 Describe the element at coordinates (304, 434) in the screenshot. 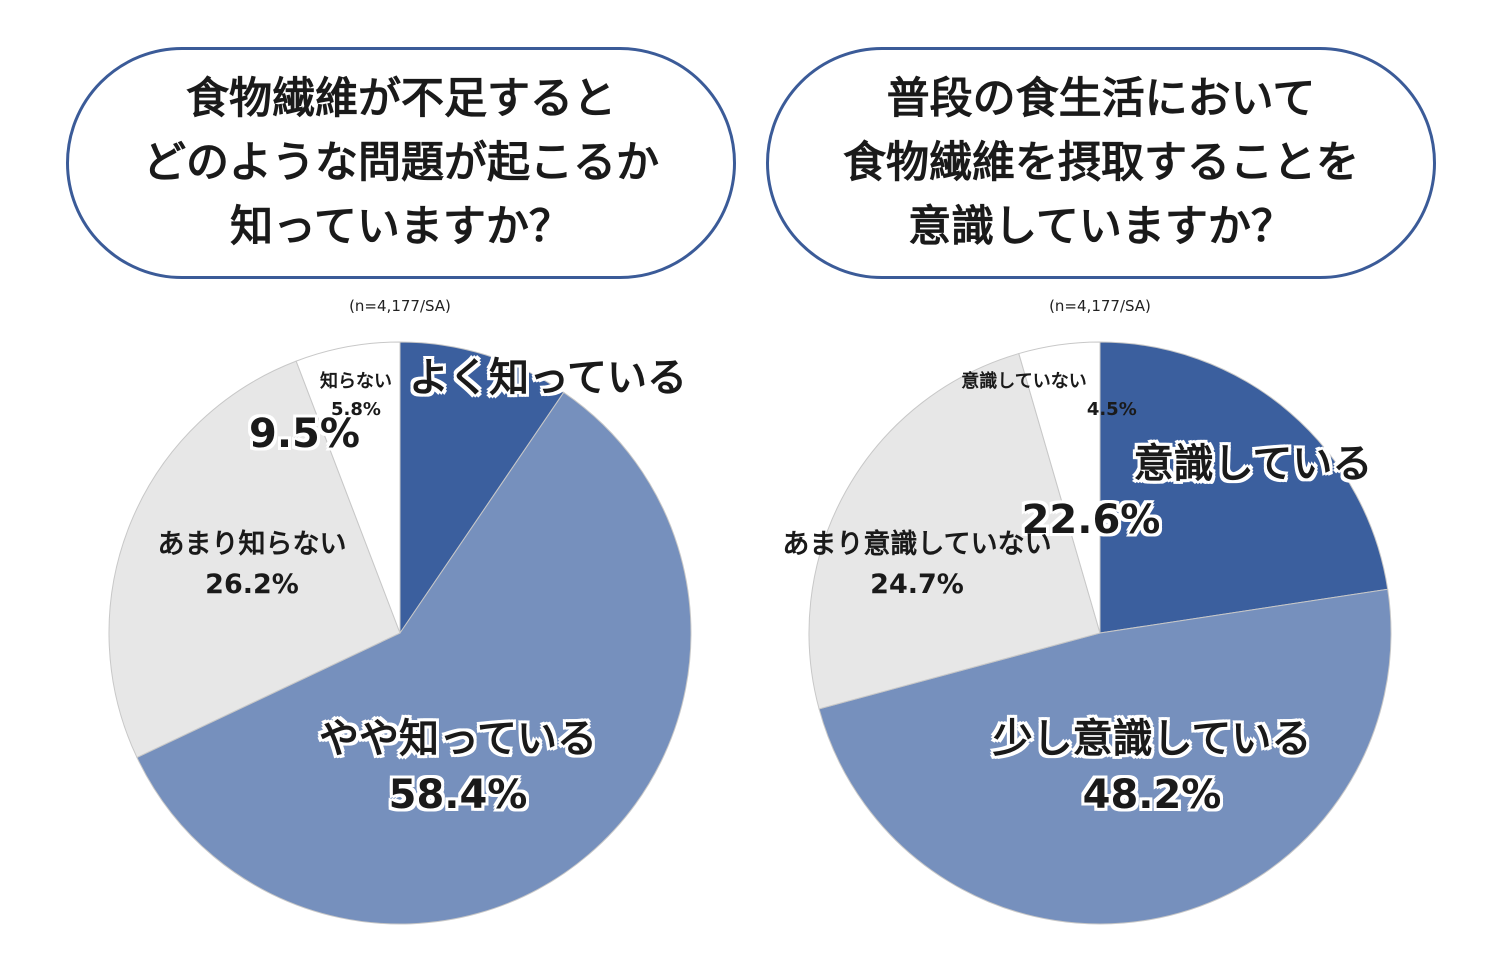

I see `slice-value: 9.5%` at that location.